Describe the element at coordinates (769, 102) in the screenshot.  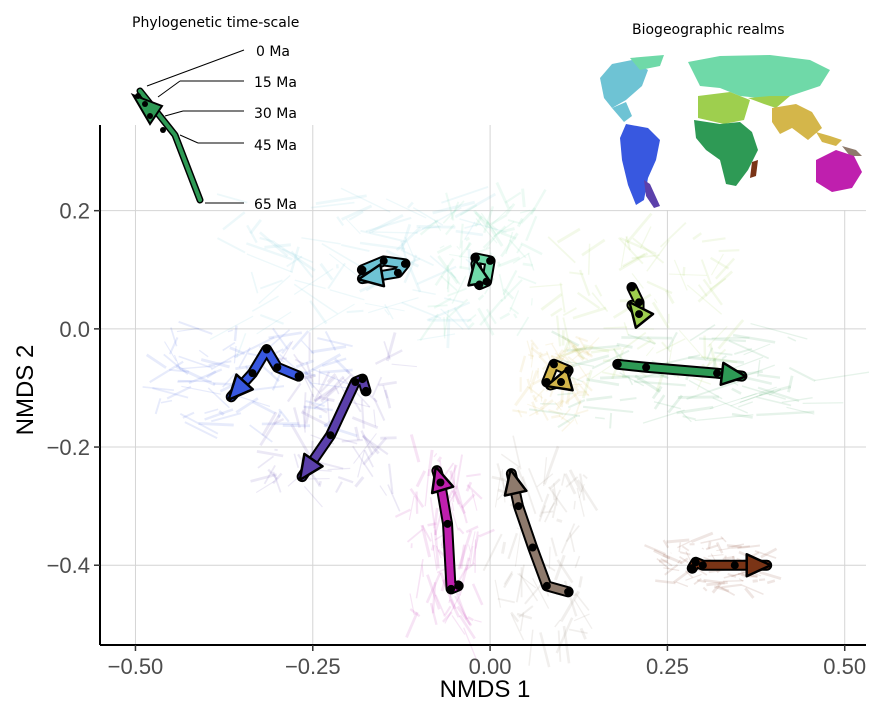
I see `sino-japanese-region` at that location.